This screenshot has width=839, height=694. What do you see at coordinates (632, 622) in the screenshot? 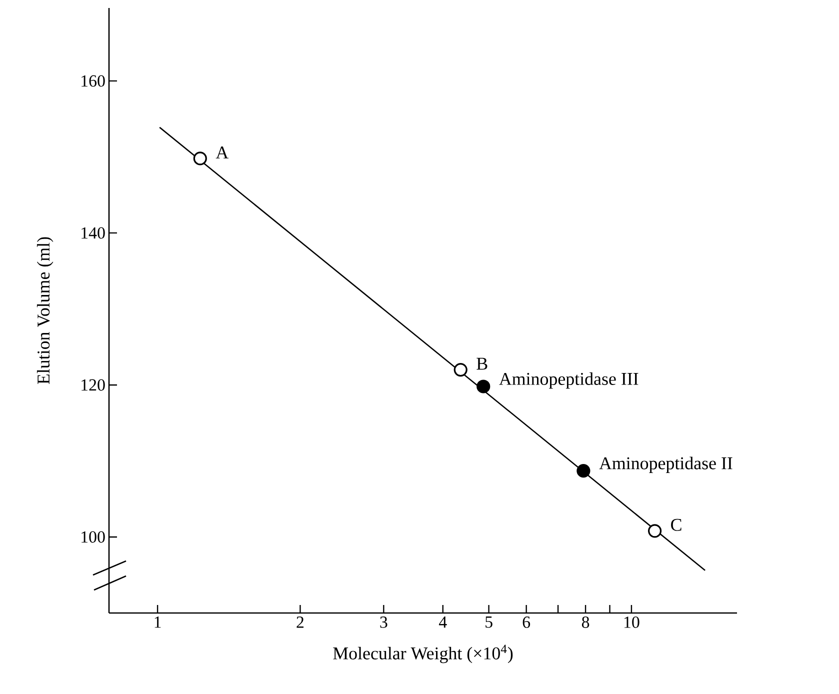
I see `x-tick-label: 10` at bounding box center [632, 622].